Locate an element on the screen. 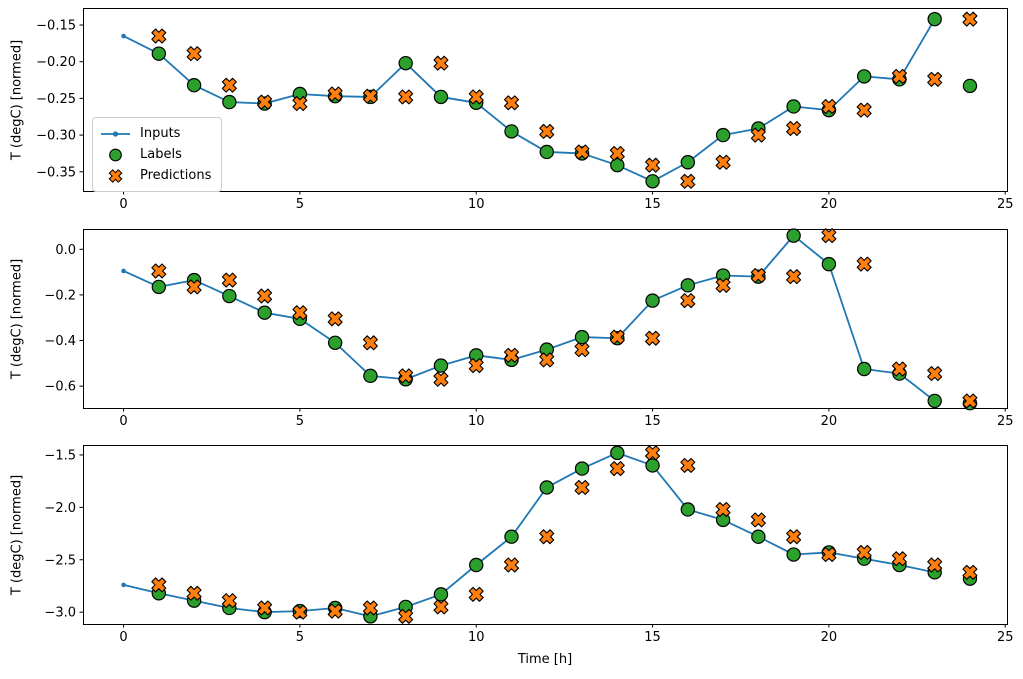 This screenshot has width=1023, height=679. legend-x is located at coordinates (115, 175).